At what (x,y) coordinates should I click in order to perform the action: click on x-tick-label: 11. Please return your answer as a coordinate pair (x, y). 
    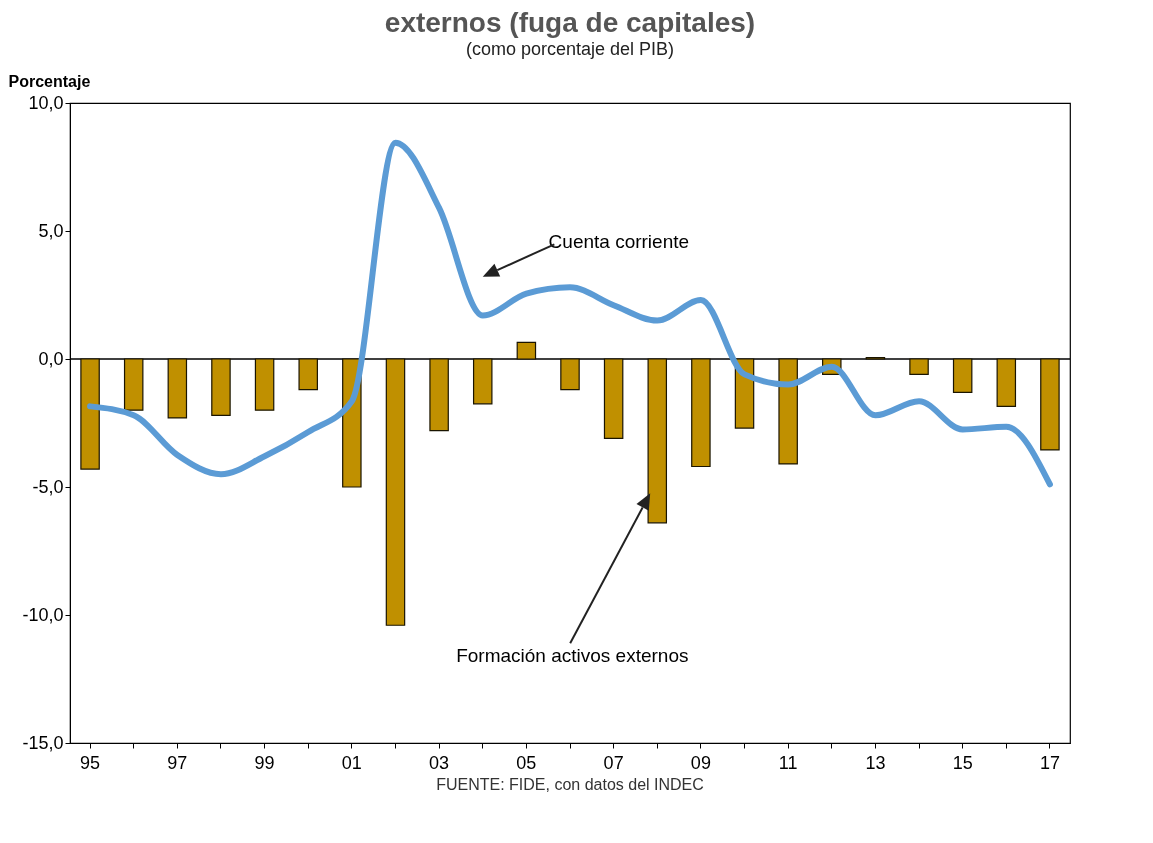
    Looking at the image, I should click on (788, 762).